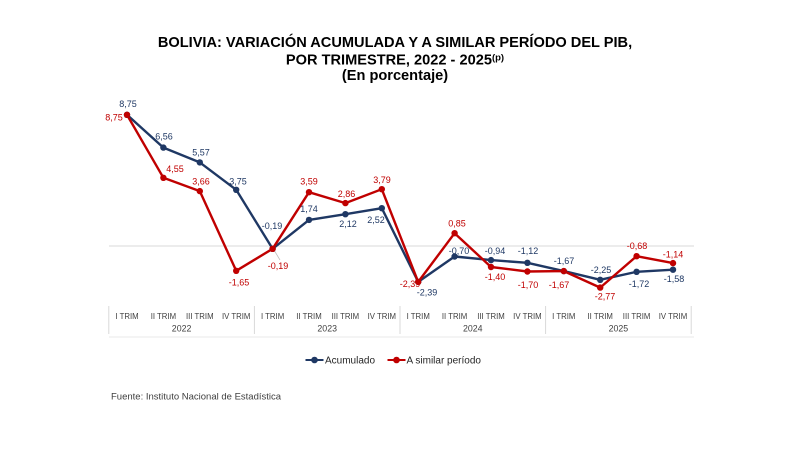  I want to click on svg-text: (En porcentaje), so click(395, 76).